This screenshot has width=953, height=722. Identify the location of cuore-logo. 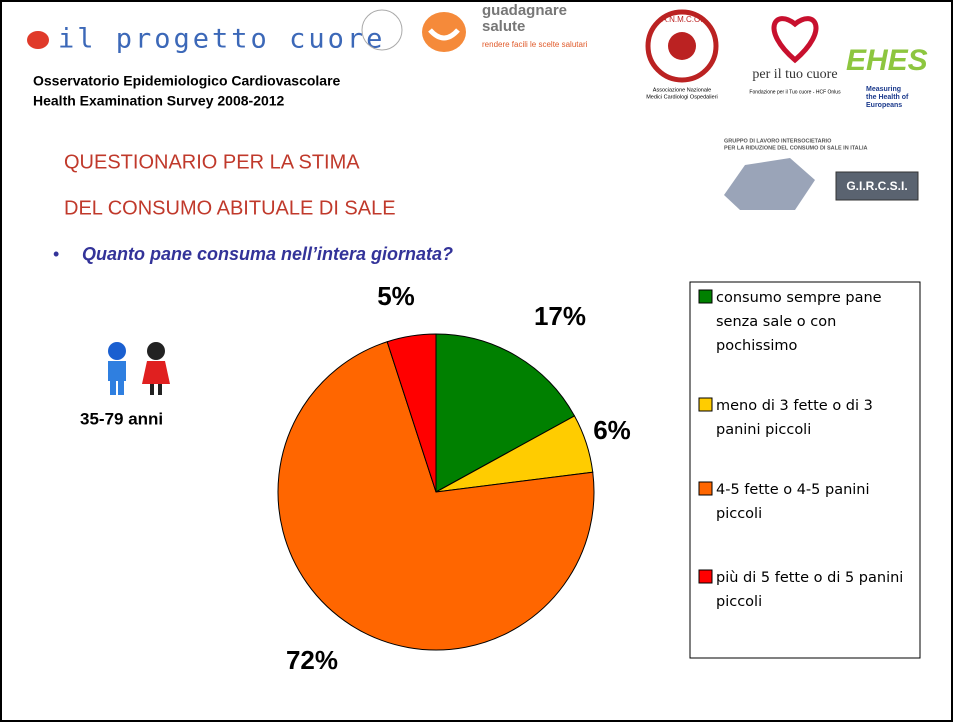
(795, 40).